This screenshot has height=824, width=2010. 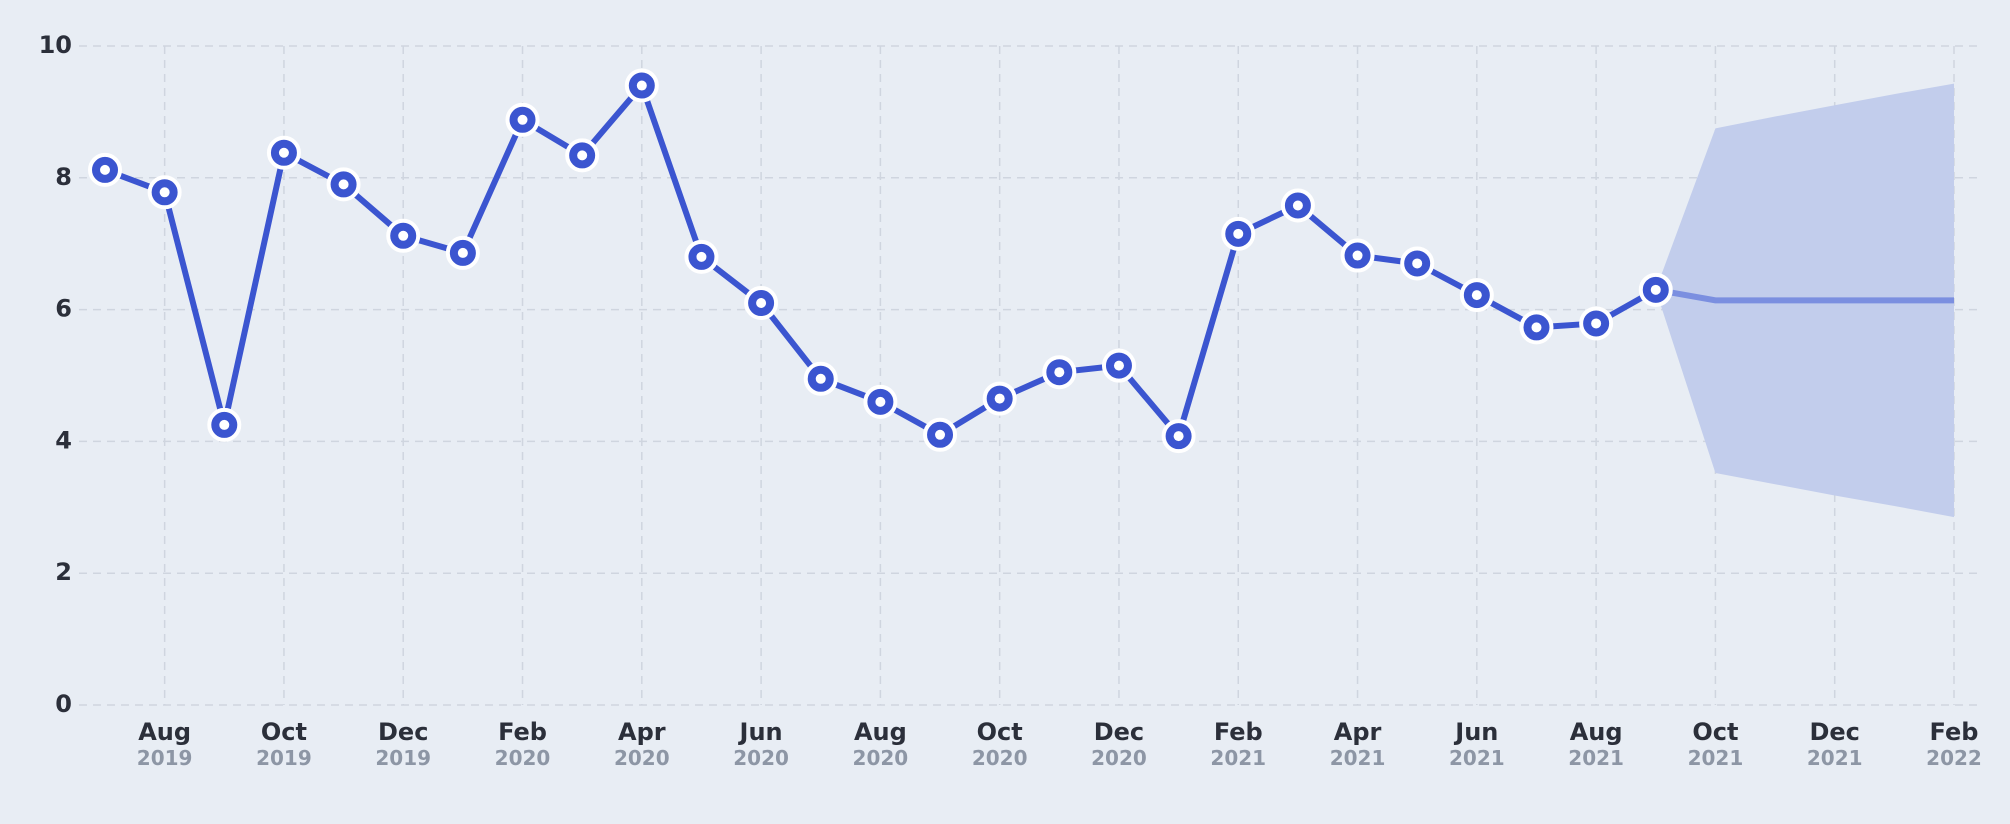 I want to click on y-tick-label: 2, so click(x=63, y=572).